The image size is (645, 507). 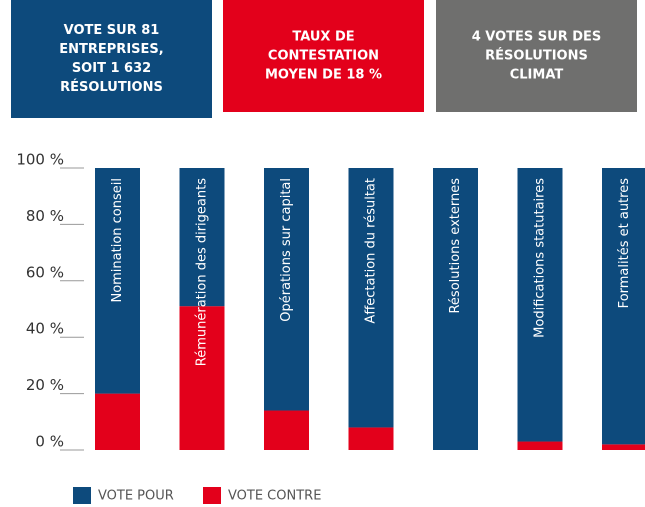 I want to click on y-tick-label: 0 %, so click(x=49, y=442).